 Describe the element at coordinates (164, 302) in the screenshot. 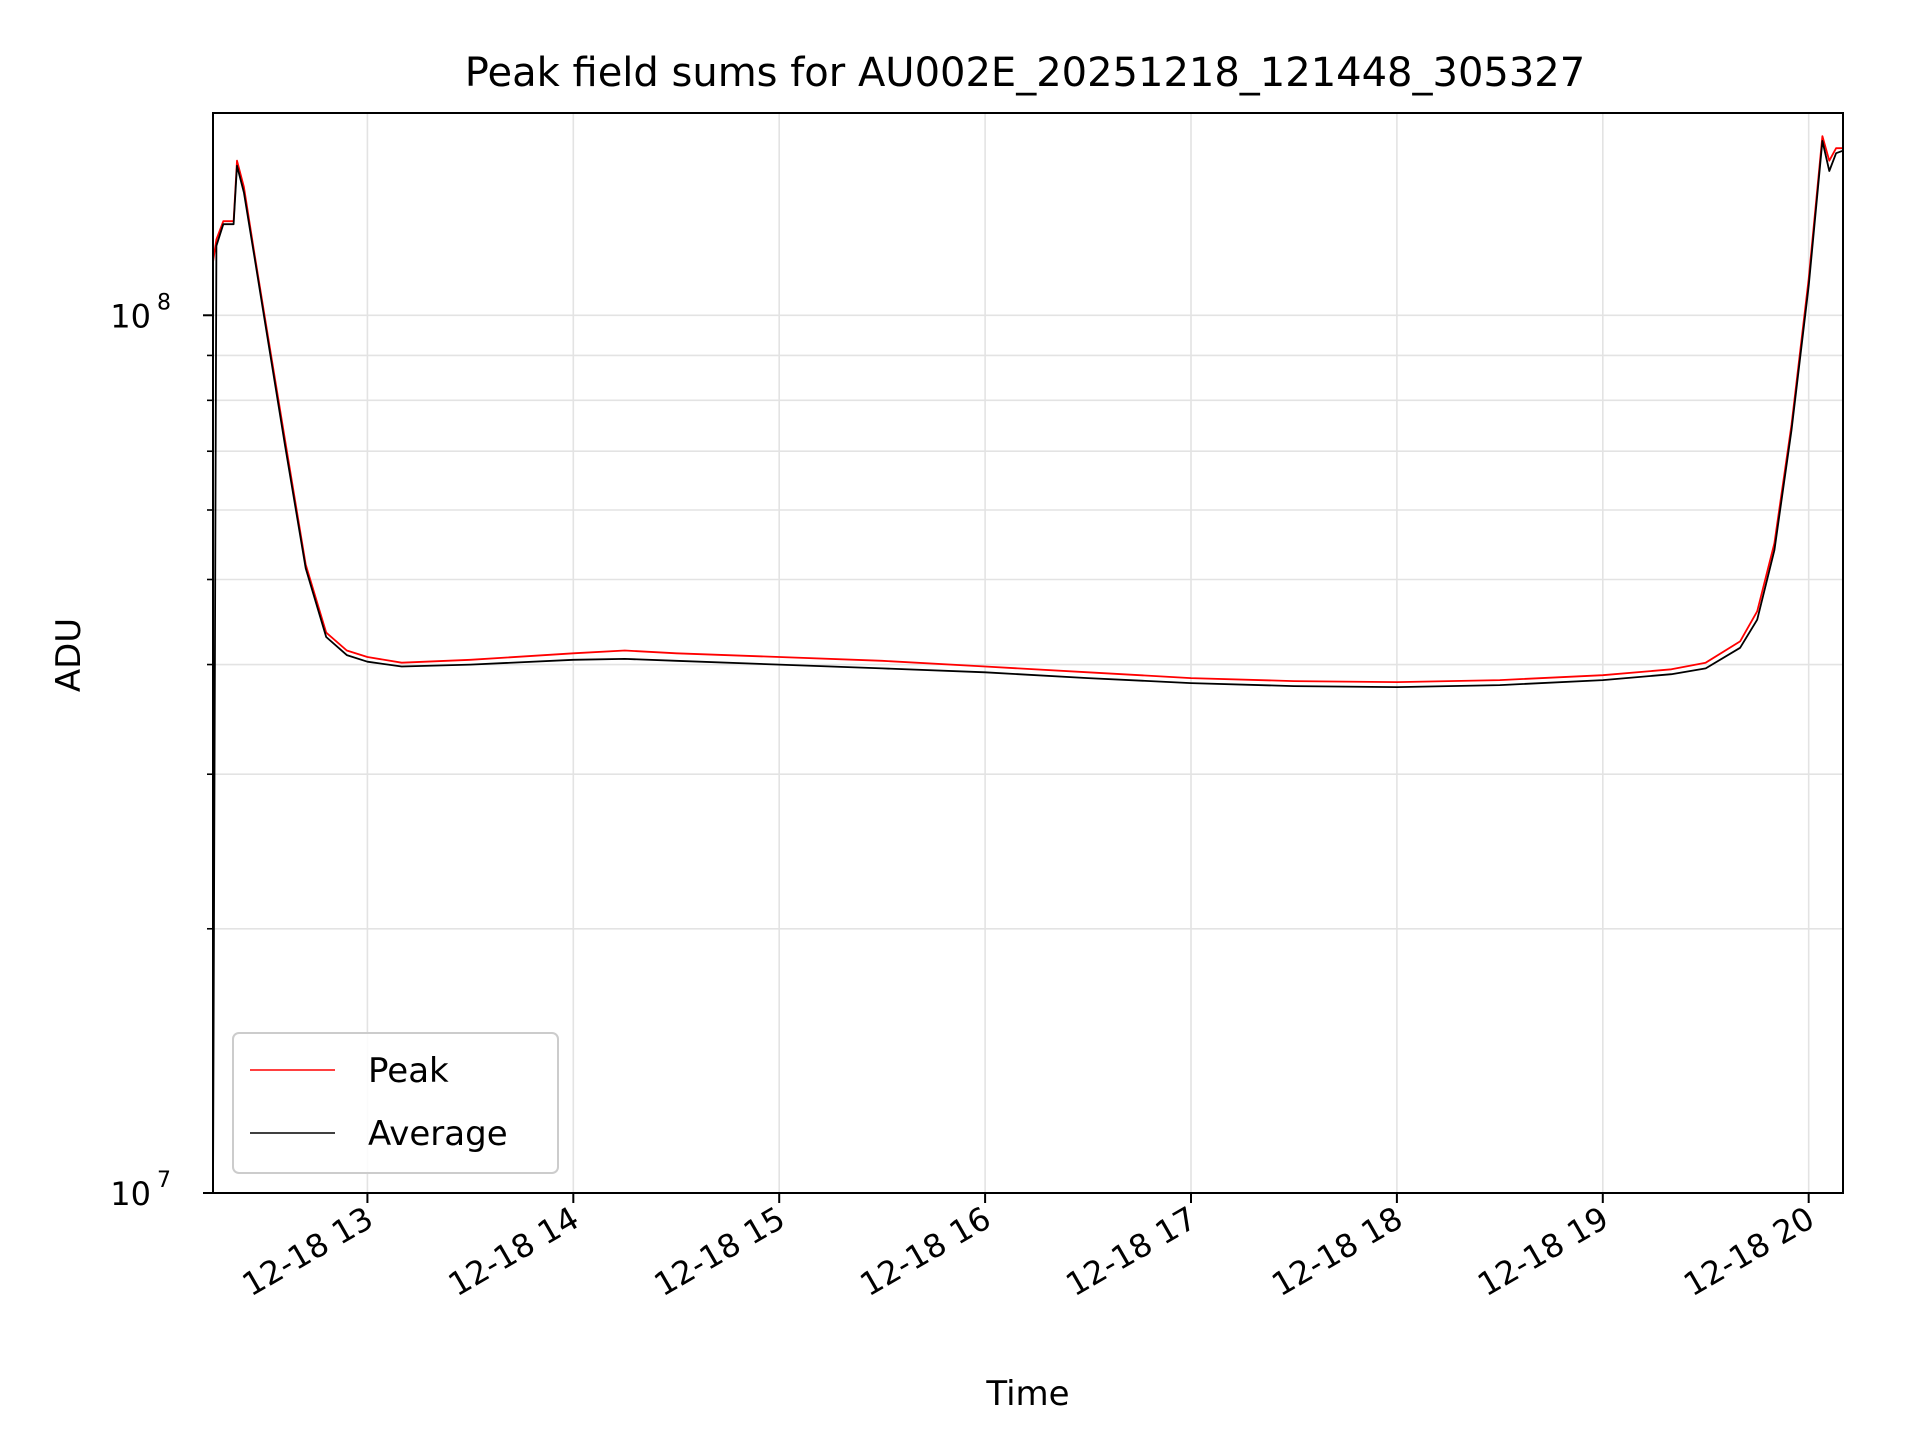

I see `y-tick-label-exponent: 8` at that location.